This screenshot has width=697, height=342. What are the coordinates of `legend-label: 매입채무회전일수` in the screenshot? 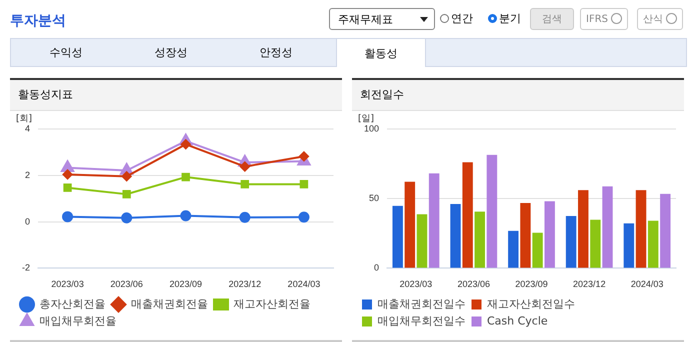 It's located at (422, 321).